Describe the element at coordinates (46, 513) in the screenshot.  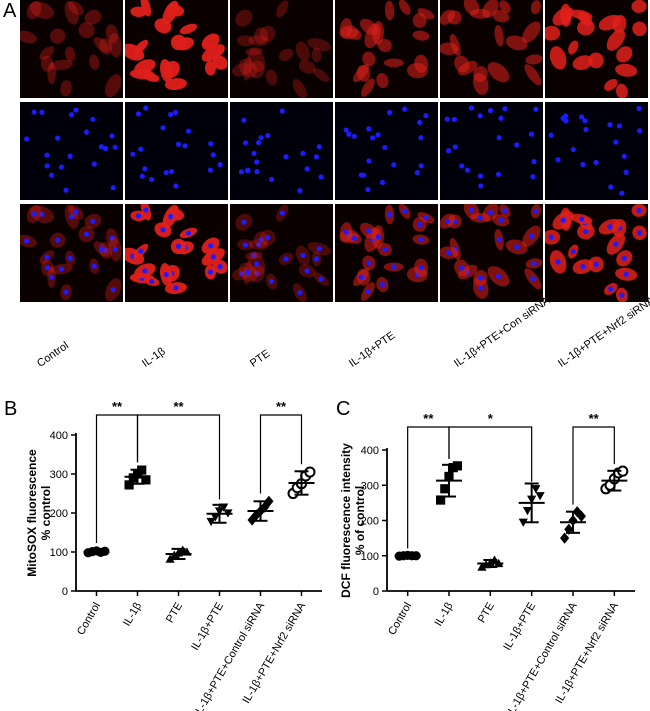
I see `y-axis-label: % control` at that location.